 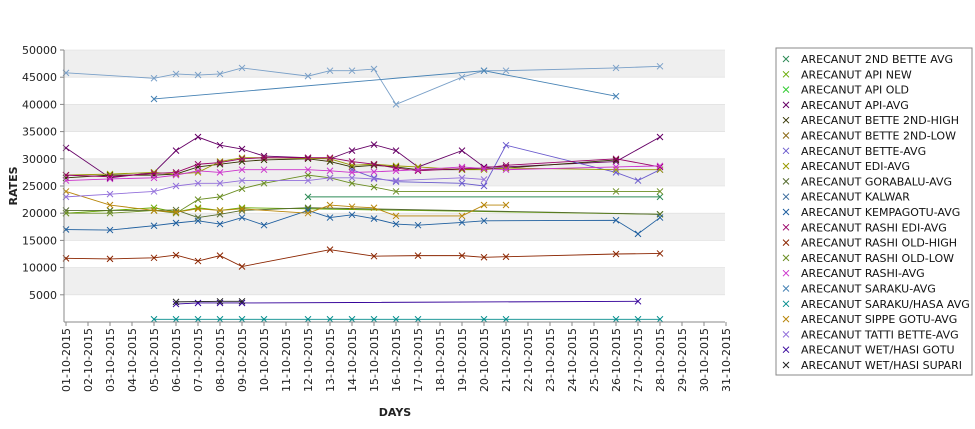 I want to click on y-tick-label: 50000, so click(x=39, y=50).